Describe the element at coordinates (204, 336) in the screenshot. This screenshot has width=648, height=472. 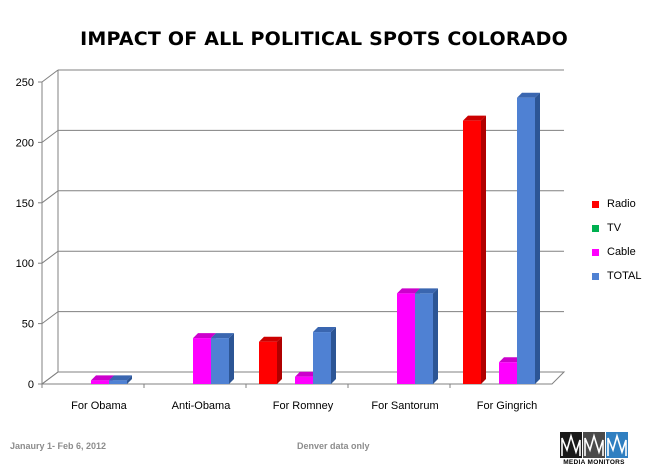
I see `bar-cable-anti-obama-top` at that location.